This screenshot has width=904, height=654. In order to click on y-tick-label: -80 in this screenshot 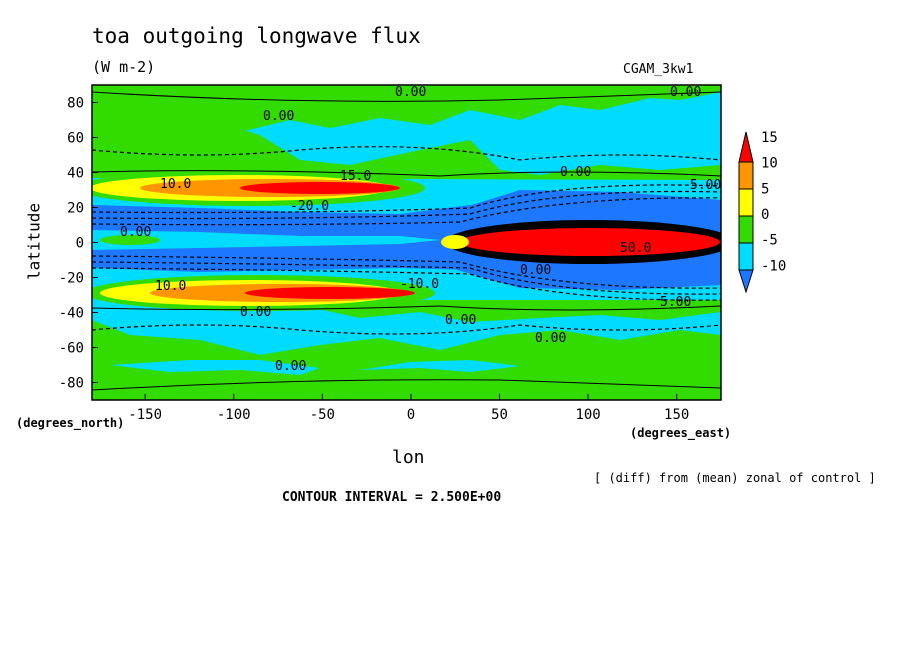, I will do `click(71, 384)`.